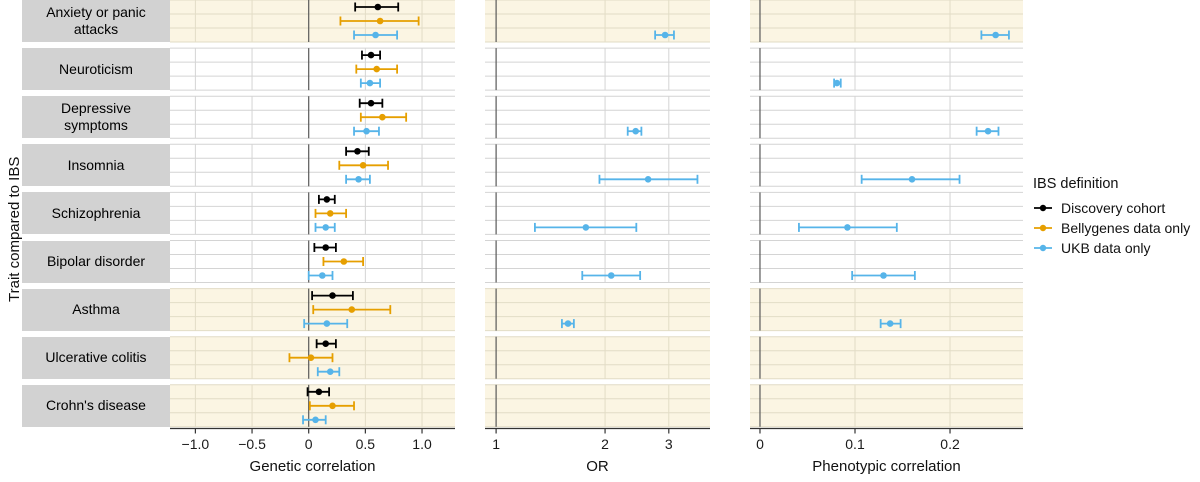 This screenshot has width=1200, height=482. Describe the element at coordinates (312, 466) in the screenshot. I see `x-axis-title: Genetic correlation` at that location.